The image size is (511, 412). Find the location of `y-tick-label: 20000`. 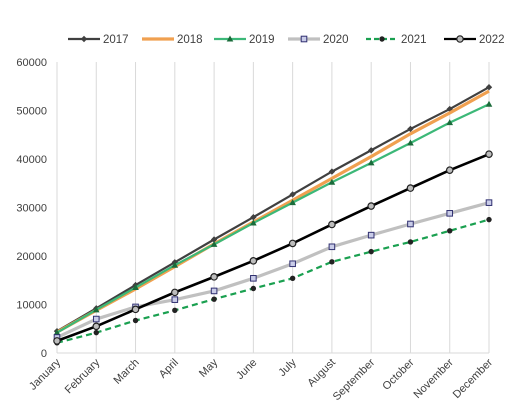

y-tick-label: 20000 is located at coordinates (31, 257).